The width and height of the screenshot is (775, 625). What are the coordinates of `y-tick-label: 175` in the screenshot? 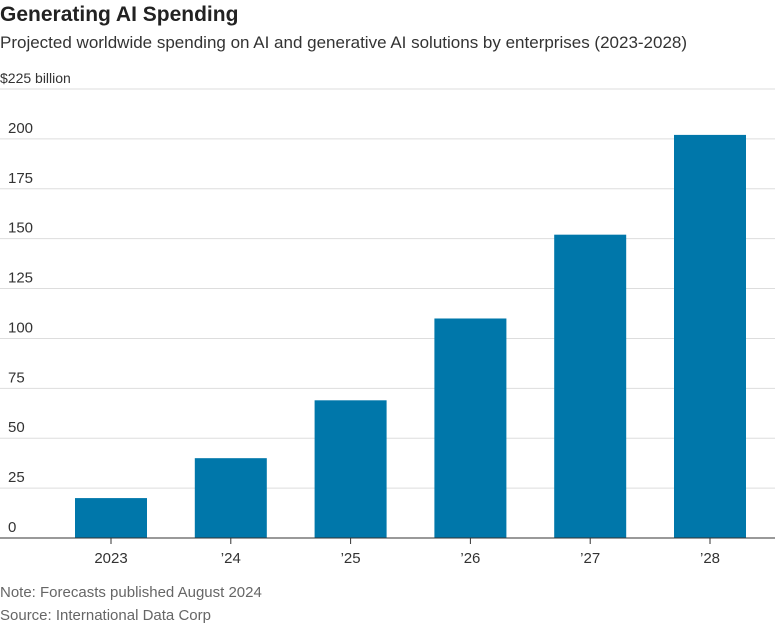 It's located at (20, 178).